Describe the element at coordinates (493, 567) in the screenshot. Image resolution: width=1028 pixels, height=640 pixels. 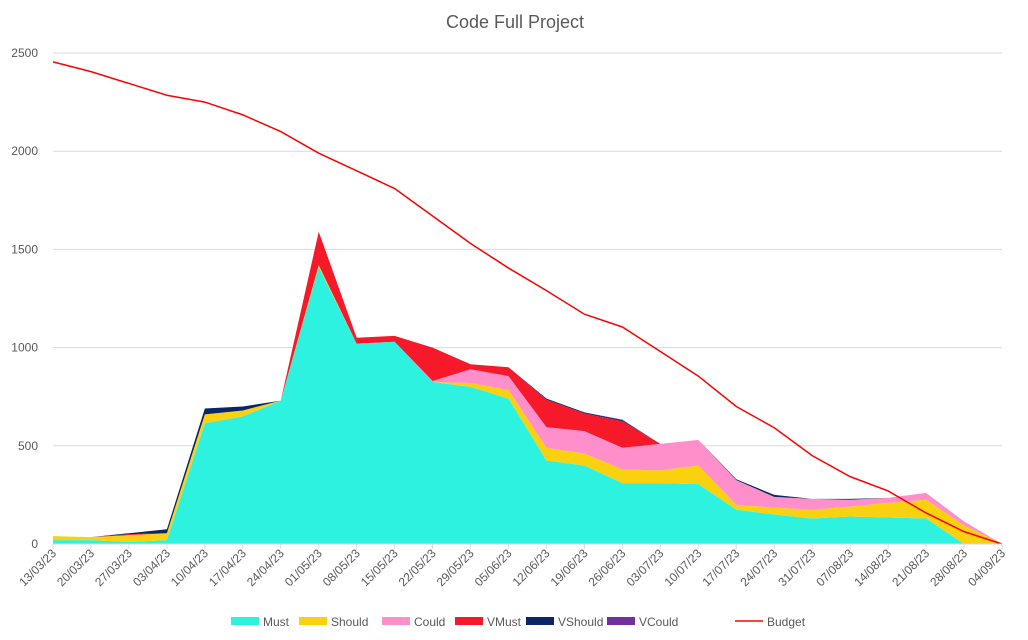
I see `x-tick-label: 05/06/23` at that location.